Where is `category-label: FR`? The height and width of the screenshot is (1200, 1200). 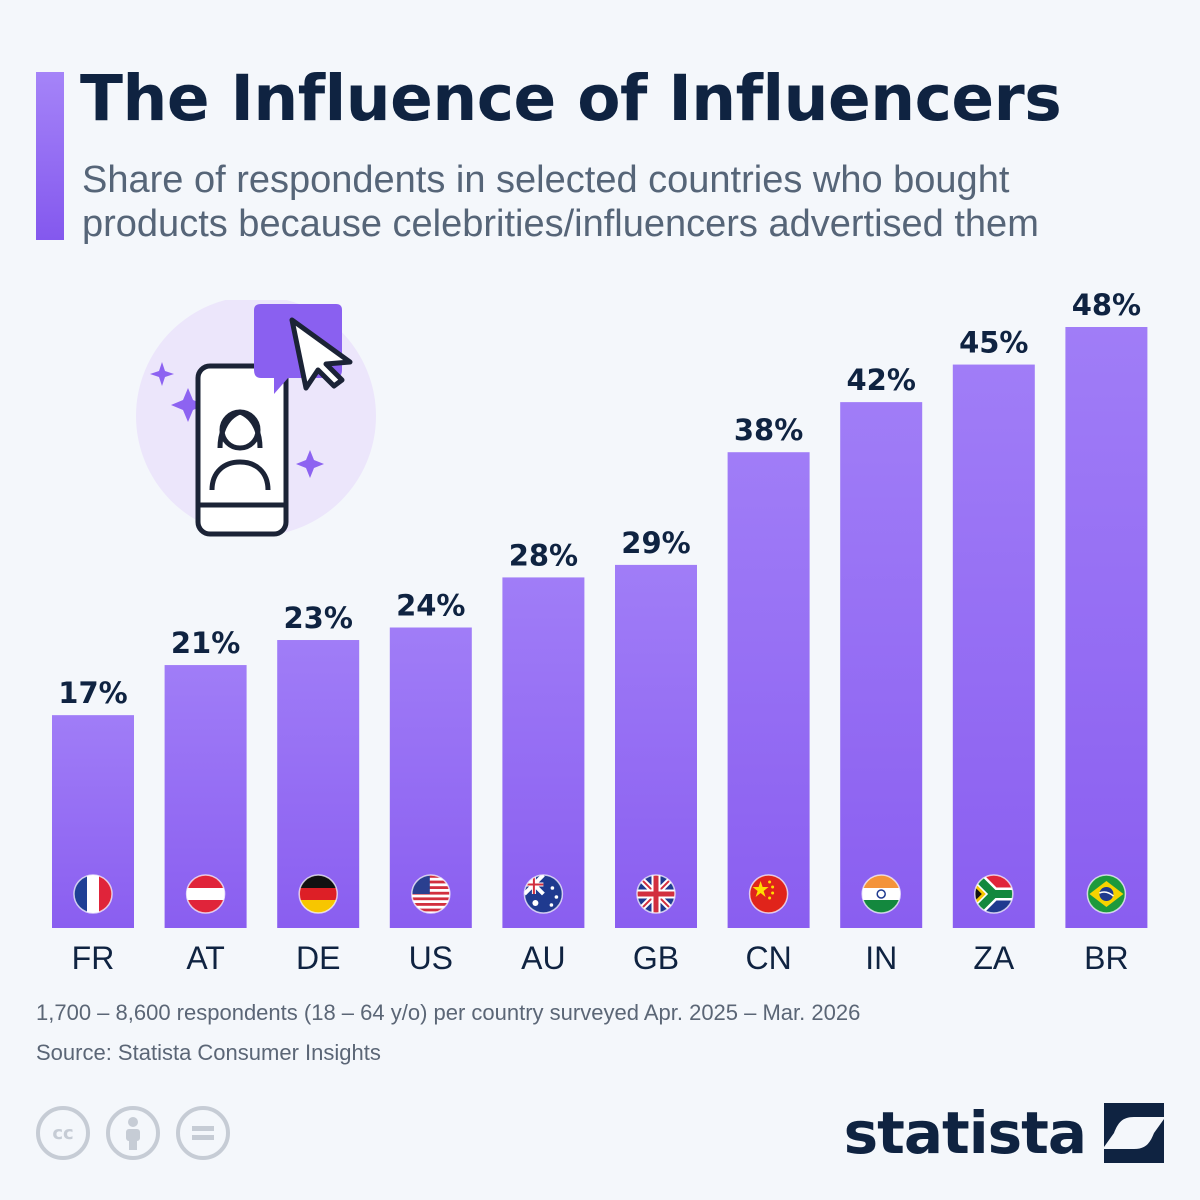
category-label: FR is located at coordinates (93, 958).